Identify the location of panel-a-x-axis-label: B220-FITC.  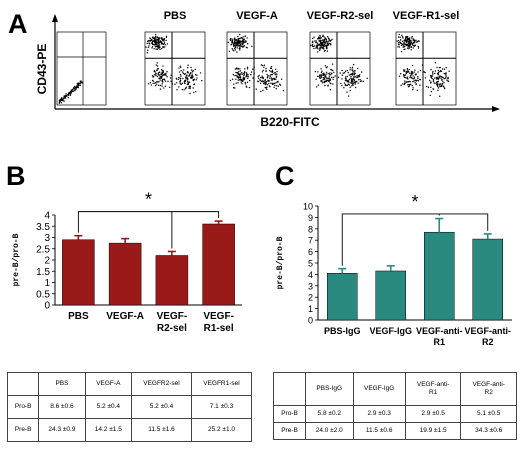
(290, 122).